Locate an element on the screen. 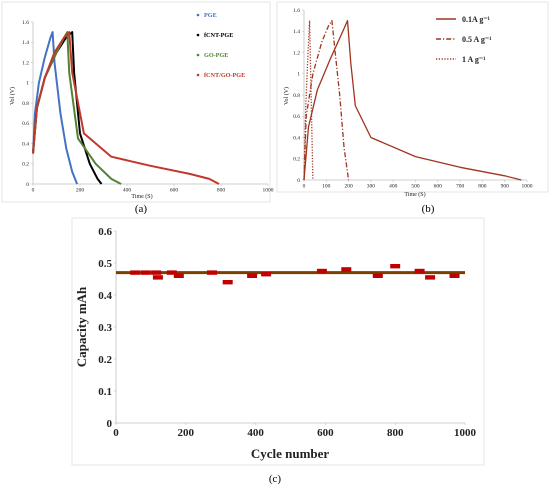 Image resolution: width=550 pixels, height=491 pixels. chart-b-y-tick-label: 0.2 is located at coordinates (296, 160).